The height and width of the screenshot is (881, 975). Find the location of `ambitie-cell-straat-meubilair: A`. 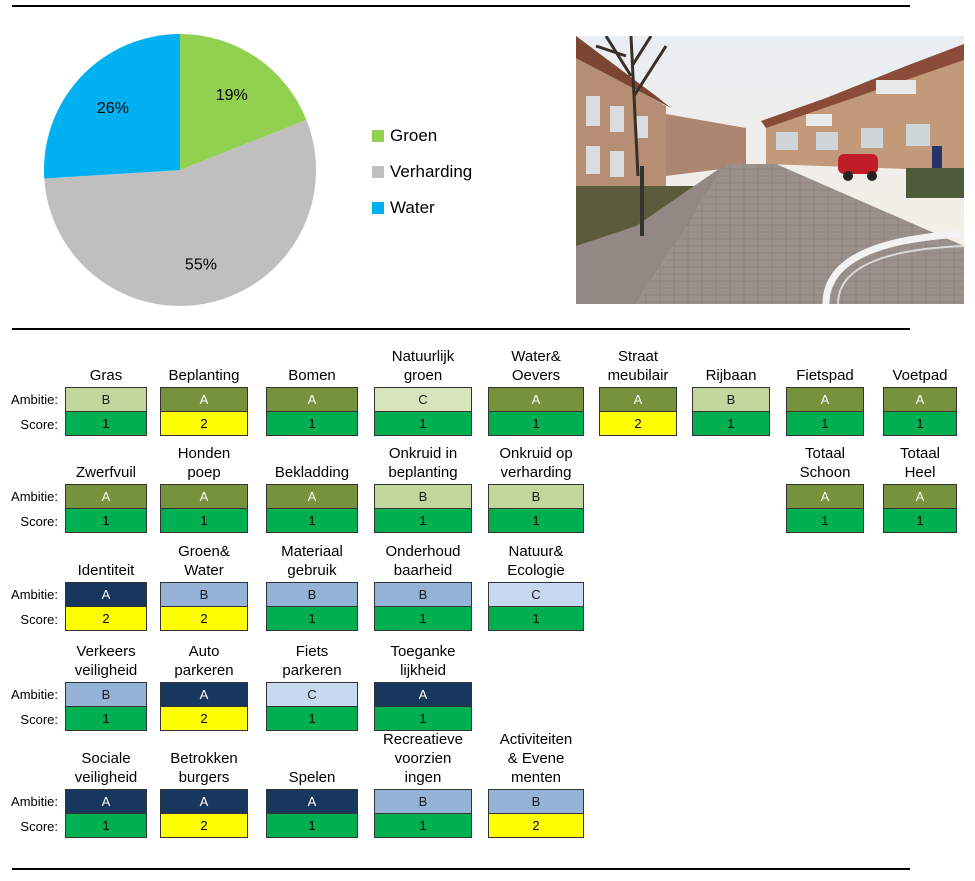

ambitie-cell-straat-meubilair: A is located at coordinates (638, 399).